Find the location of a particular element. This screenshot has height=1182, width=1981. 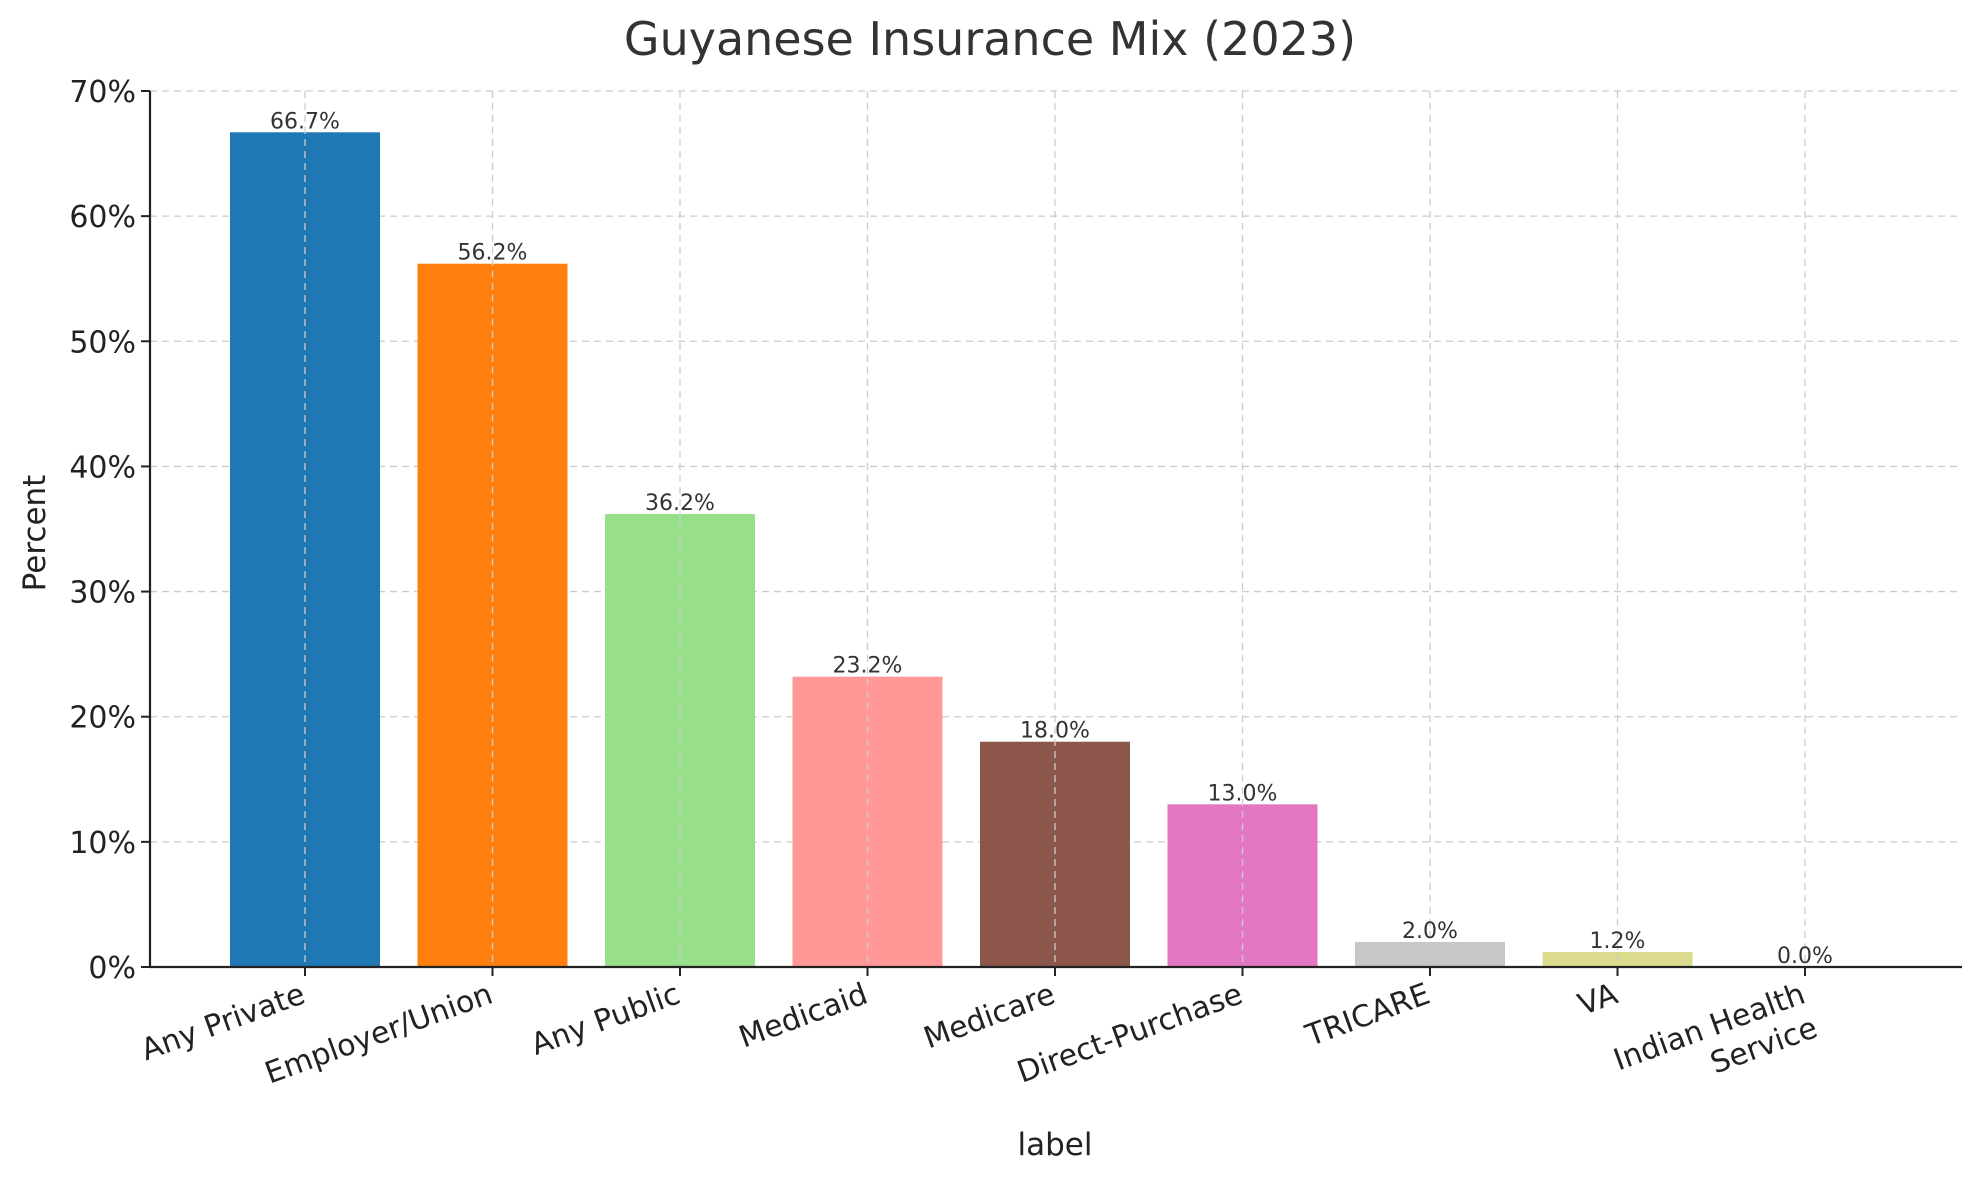

y-ticks: 0% 10% 20% 30% 40% 50% 60% 70% is located at coordinates (109, 530).